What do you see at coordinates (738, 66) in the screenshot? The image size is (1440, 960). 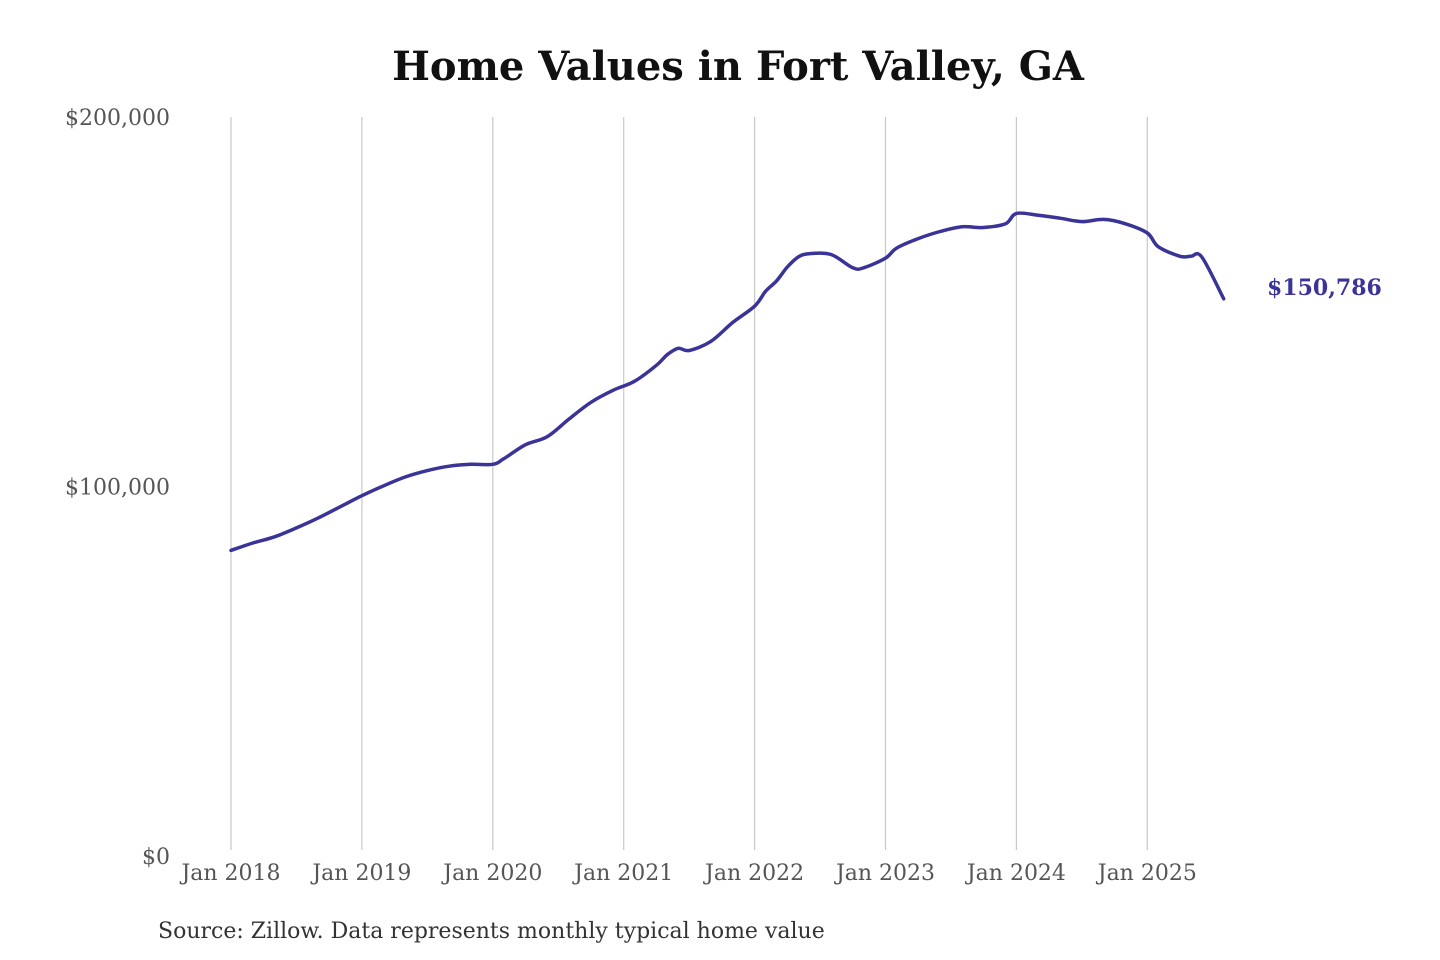 I see `chart-title: Home Values in Fort Valley, GA` at bounding box center [738, 66].